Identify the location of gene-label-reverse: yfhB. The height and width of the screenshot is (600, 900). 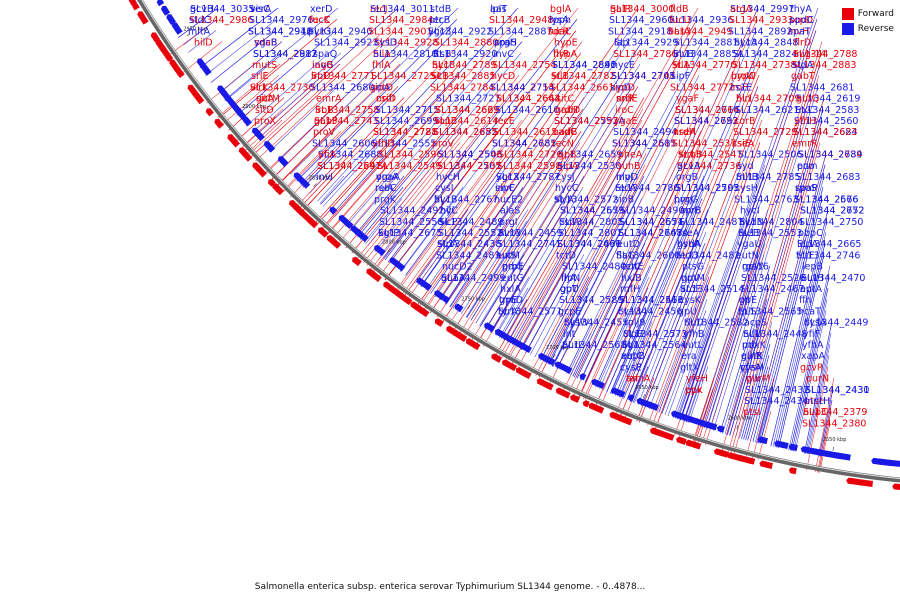
(694, 334).